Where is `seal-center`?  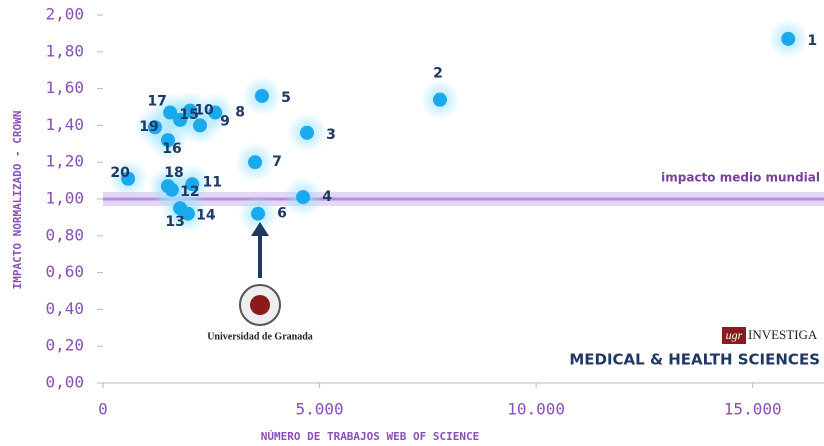 seal-center is located at coordinates (260, 305).